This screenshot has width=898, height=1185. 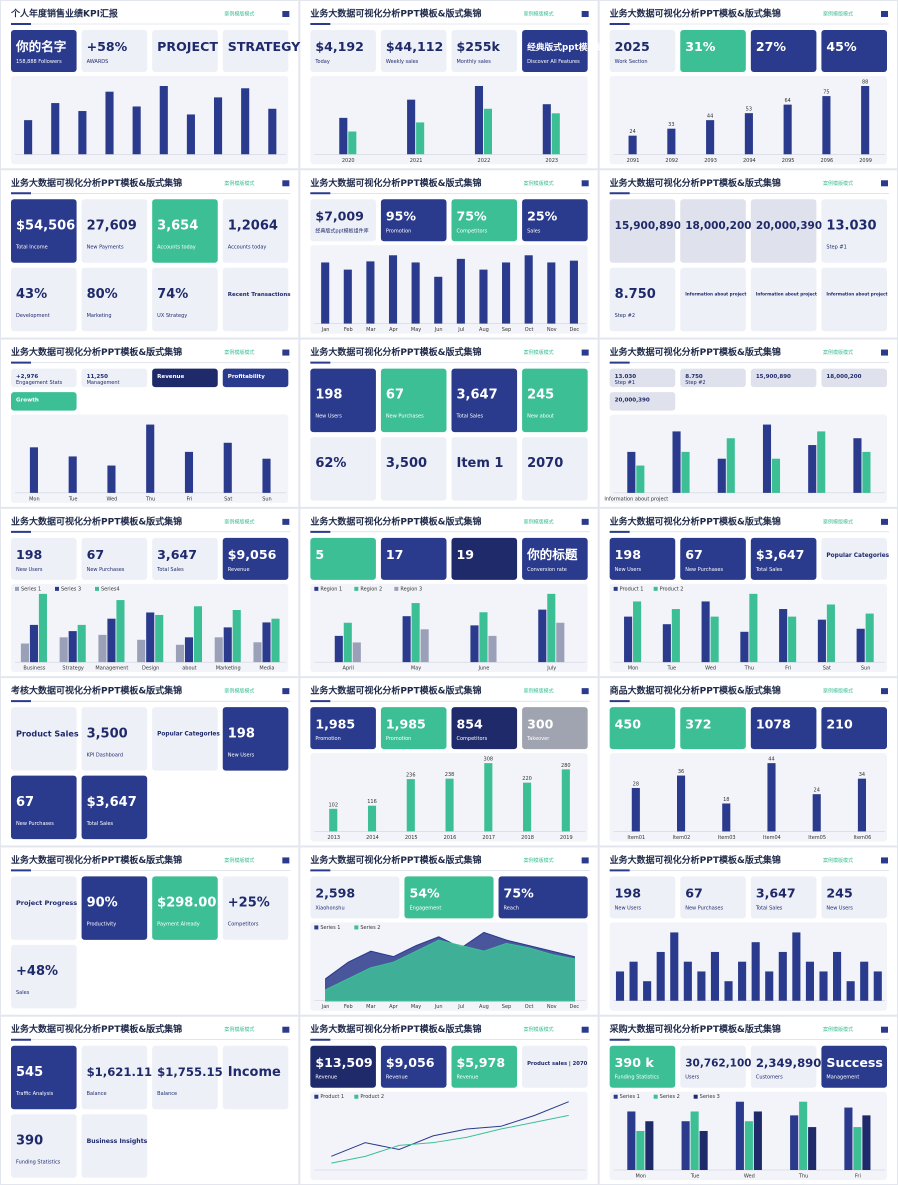 I want to click on card-label: Weekly sales, so click(x=402, y=62).